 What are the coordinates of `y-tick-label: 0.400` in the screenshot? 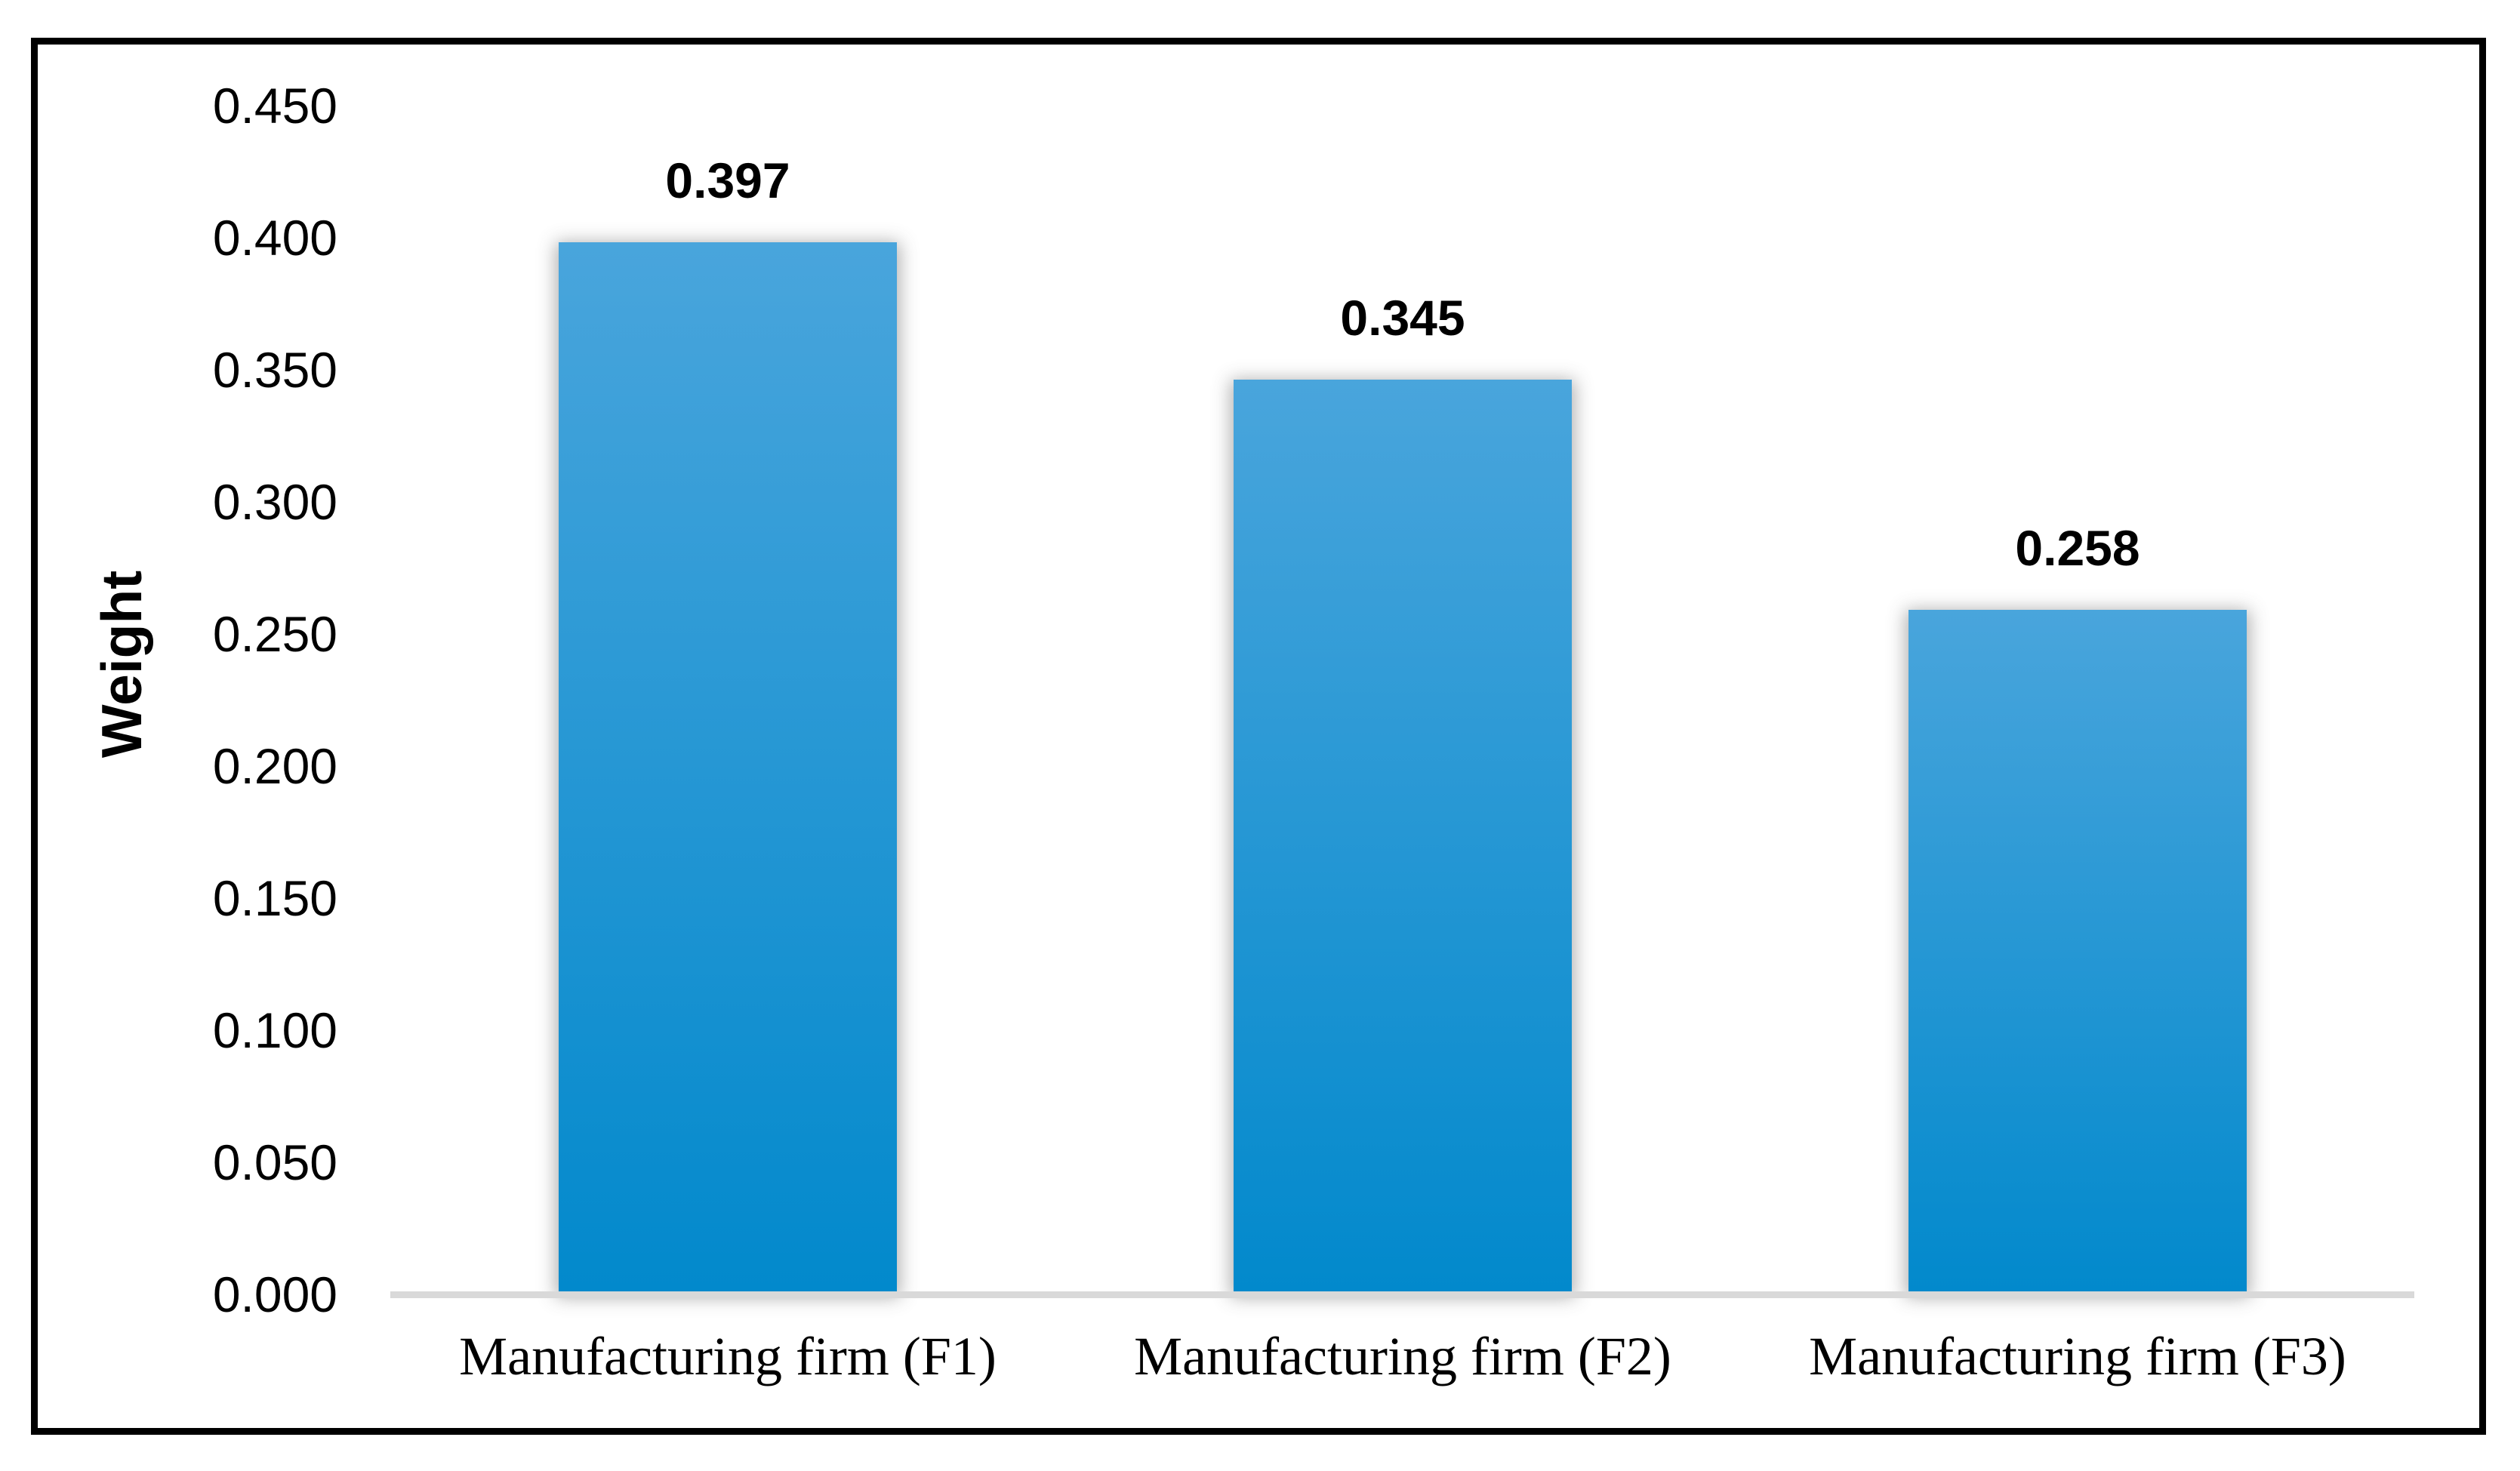 It's located at (274, 238).